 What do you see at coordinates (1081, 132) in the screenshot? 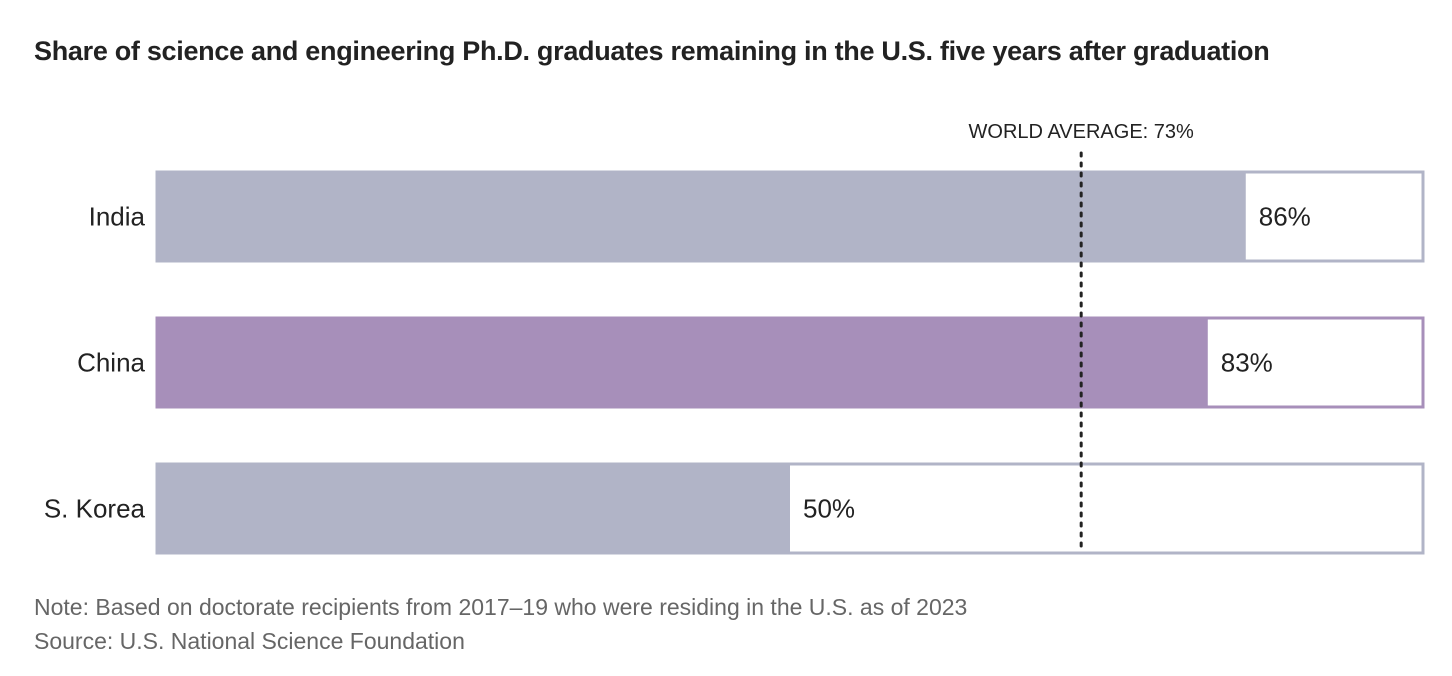
I see `world-average-label: WORLD AVERAGE: 73%` at bounding box center [1081, 132].